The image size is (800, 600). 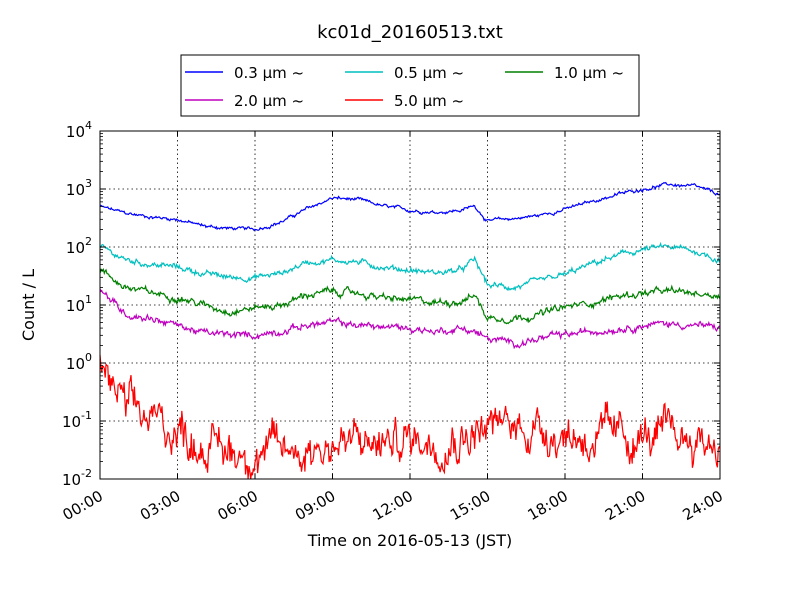 What do you see at coordinates (88, 183) in the screenshot?
I see `y-tick-exponent: 3` at bounding box center [88, 183].